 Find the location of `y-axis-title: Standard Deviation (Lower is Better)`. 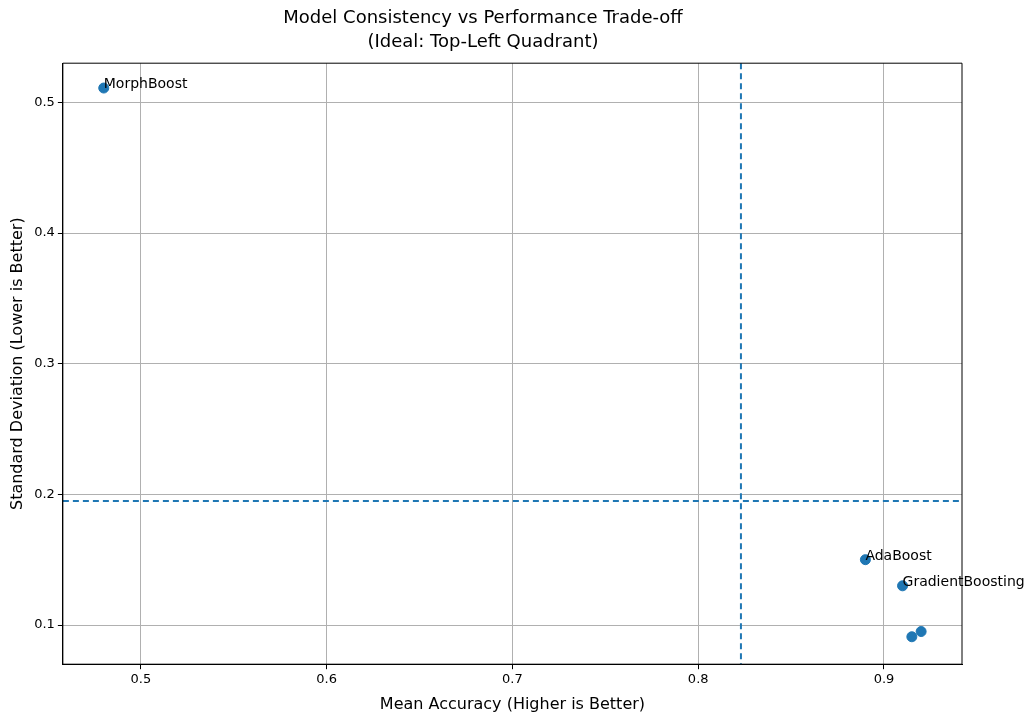

y-axis-title: Standard Deviation (Lower is Better) is located at coordinates (16, 364).